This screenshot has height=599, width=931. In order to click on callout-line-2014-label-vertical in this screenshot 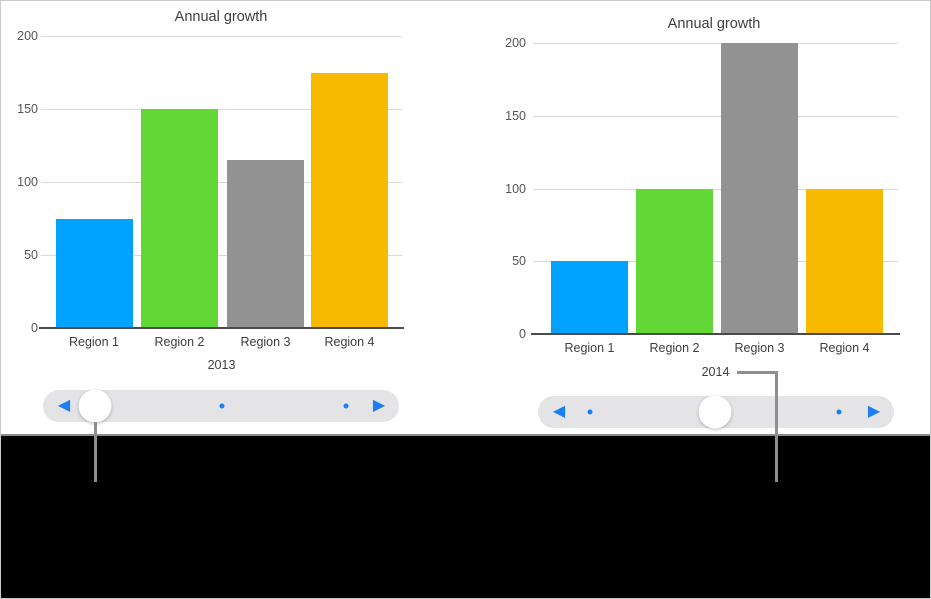, I will do `click(776, 426)`.